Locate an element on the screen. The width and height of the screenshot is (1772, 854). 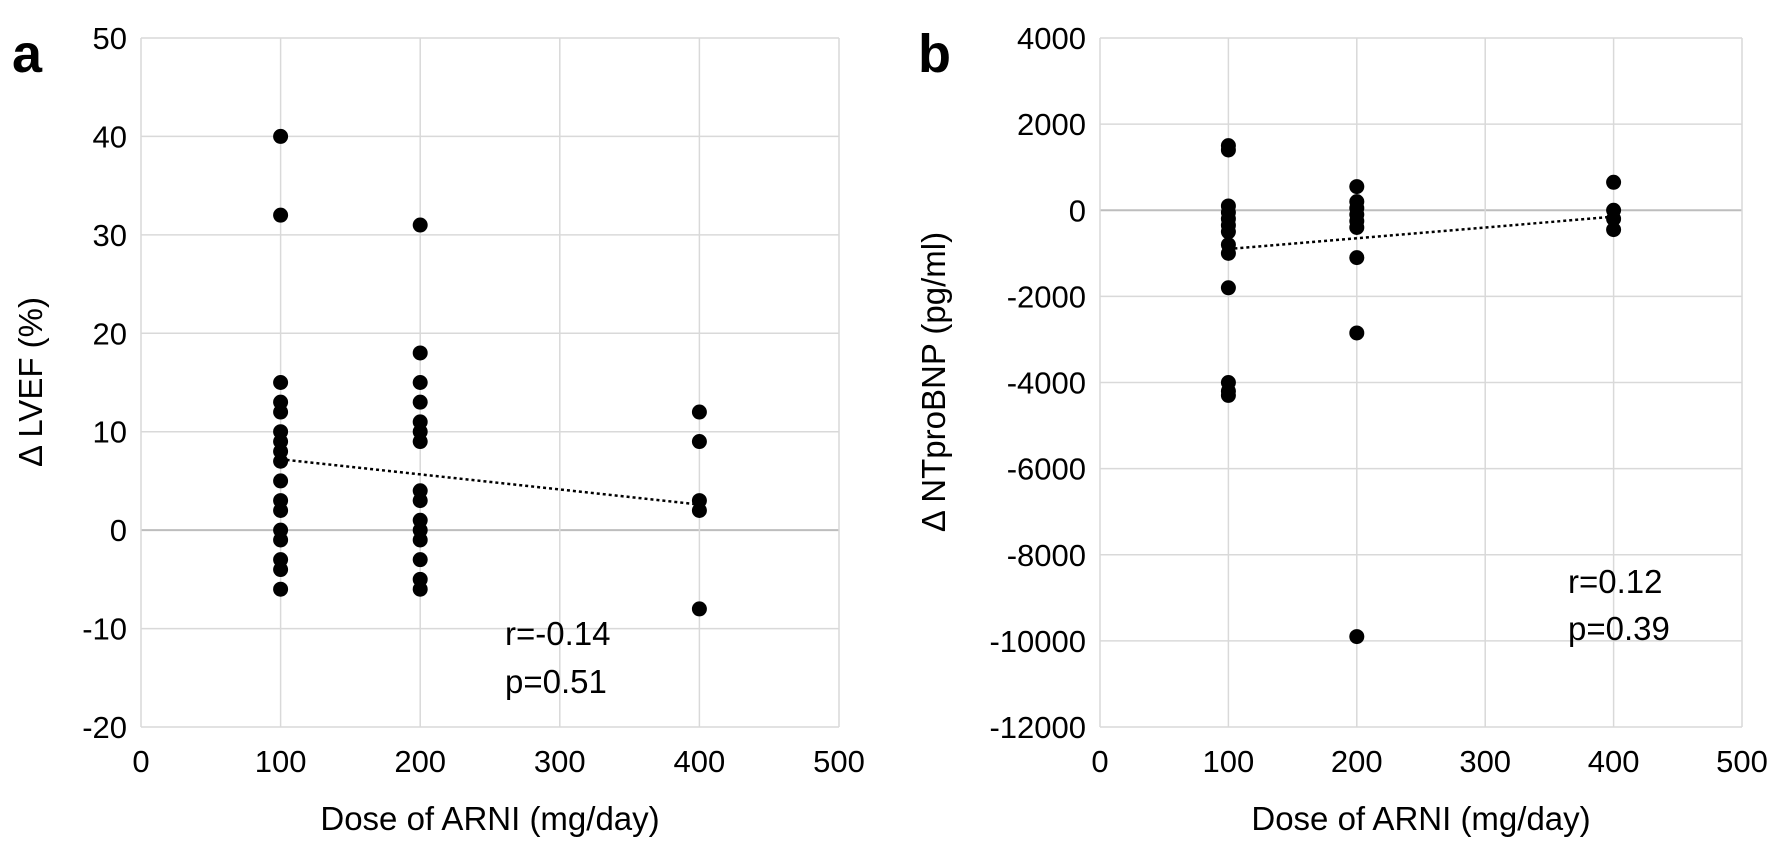
y-tick-label: 4000 is located at coordinates (1051, 38).